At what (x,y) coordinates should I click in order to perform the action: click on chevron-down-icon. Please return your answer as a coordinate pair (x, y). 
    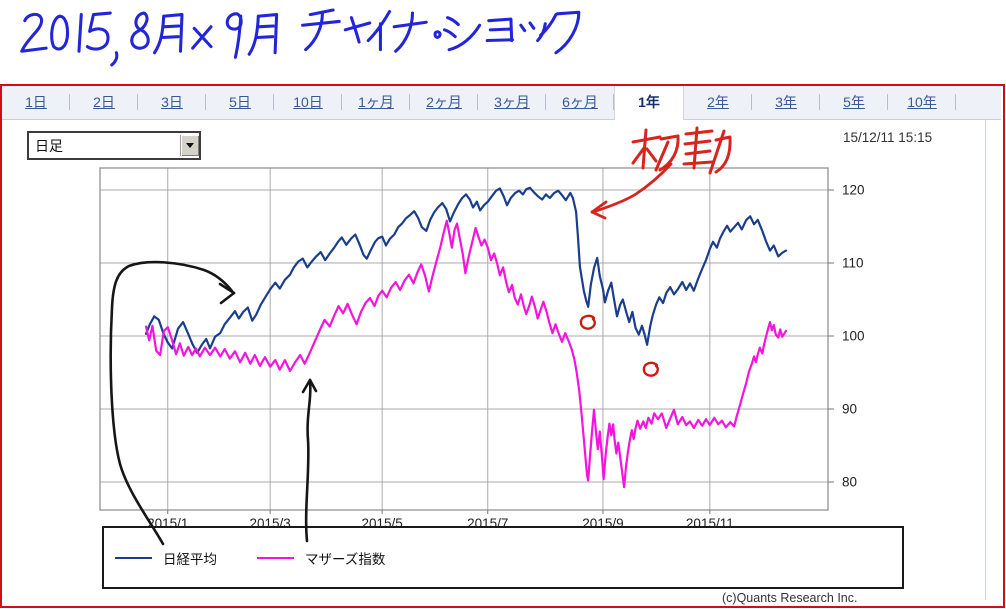
    Looking at the image, I should click on (190, 145).